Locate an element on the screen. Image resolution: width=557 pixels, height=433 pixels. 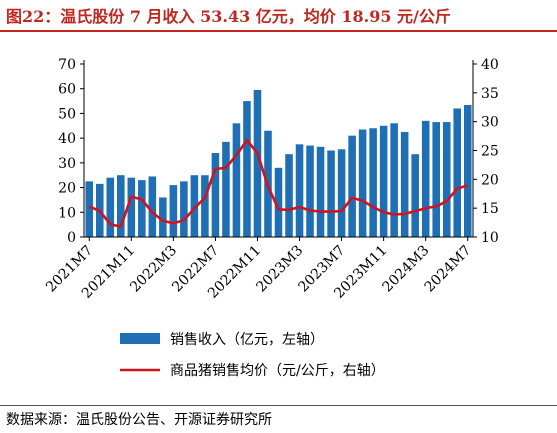
right-tick-label: 35 is located at coordinates (490, 94).